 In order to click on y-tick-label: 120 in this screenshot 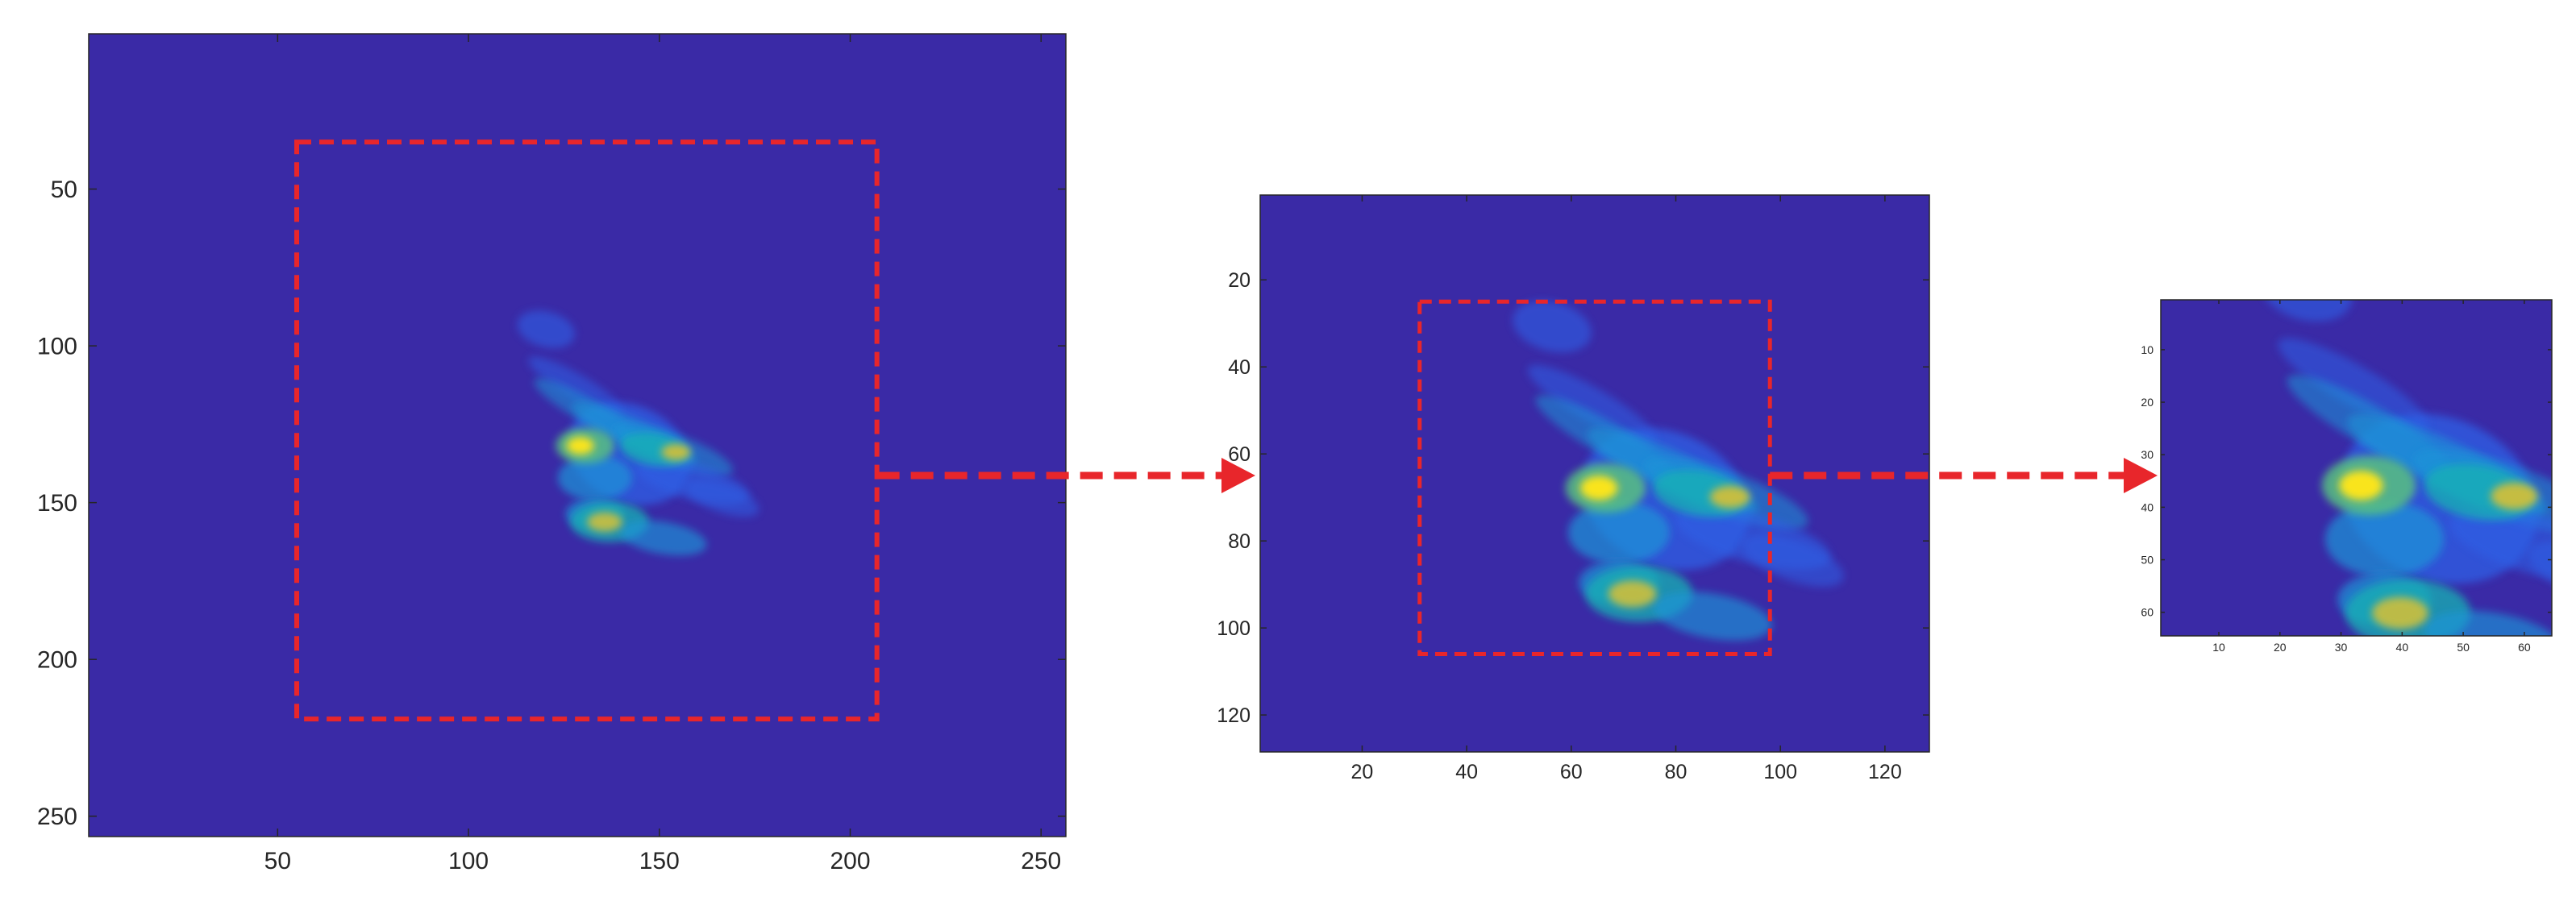, I will do `click(1234, 715)`.